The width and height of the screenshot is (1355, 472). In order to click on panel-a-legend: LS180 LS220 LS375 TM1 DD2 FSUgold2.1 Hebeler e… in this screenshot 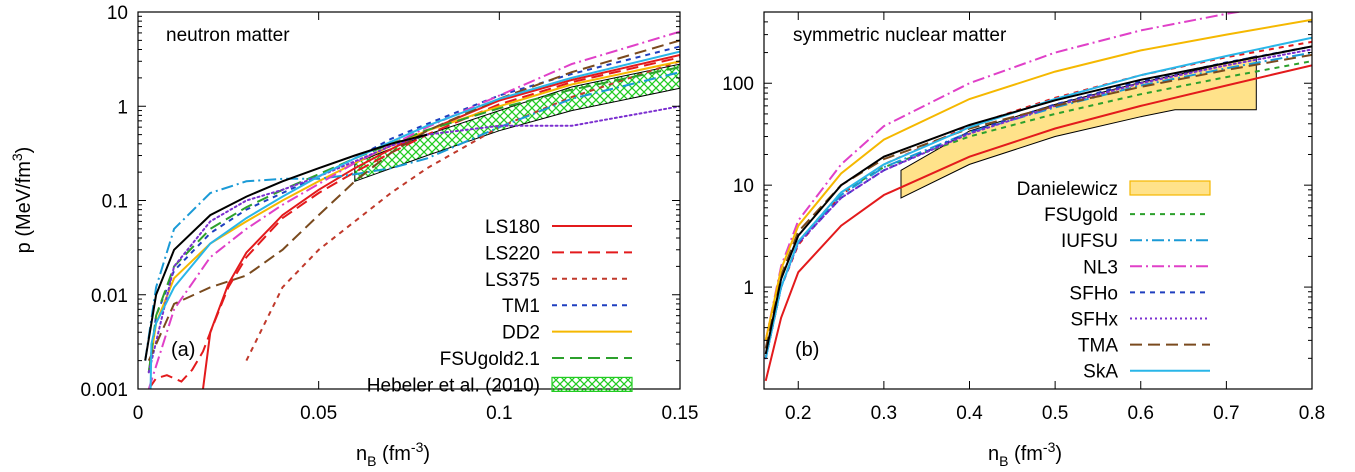, I will do `click(500, 306)`.